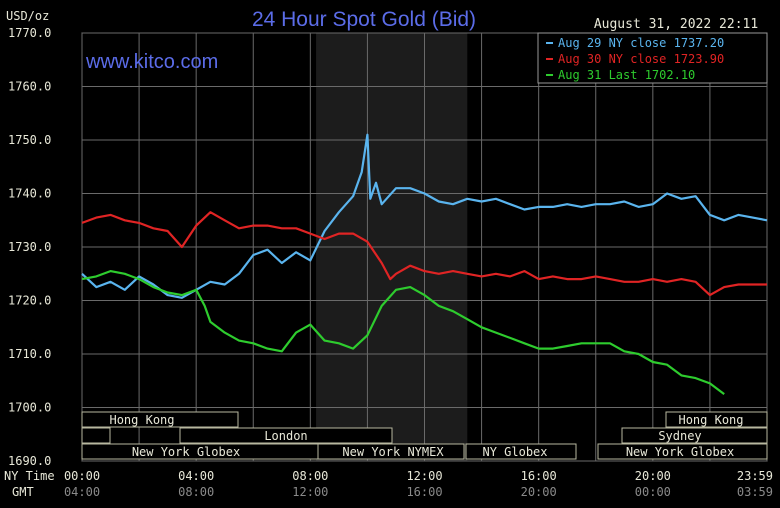 This screenshot has width=780, height=508. I want to click on y-unit-label: USD/oz, so click(27, 16).